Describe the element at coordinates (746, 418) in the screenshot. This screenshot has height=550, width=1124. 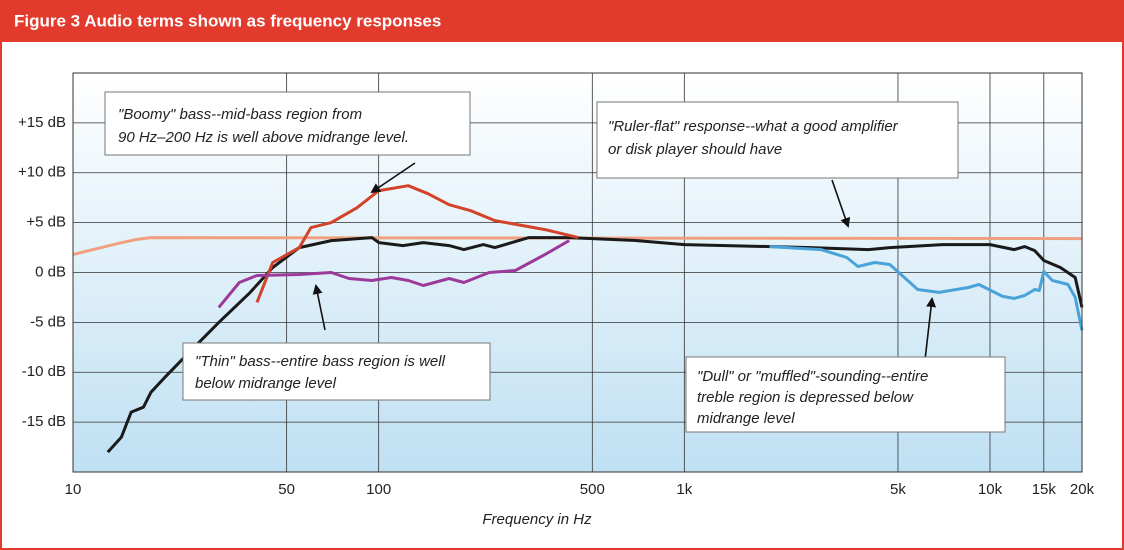
I see `annotation-text: midrange level` at that location.